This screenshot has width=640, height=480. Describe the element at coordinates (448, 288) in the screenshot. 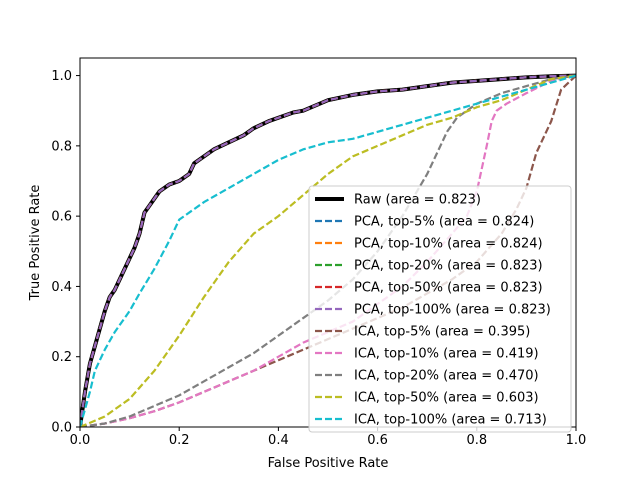

I see `legend-entry-4: PCA, top-50% (area = 0.823)` at that location.